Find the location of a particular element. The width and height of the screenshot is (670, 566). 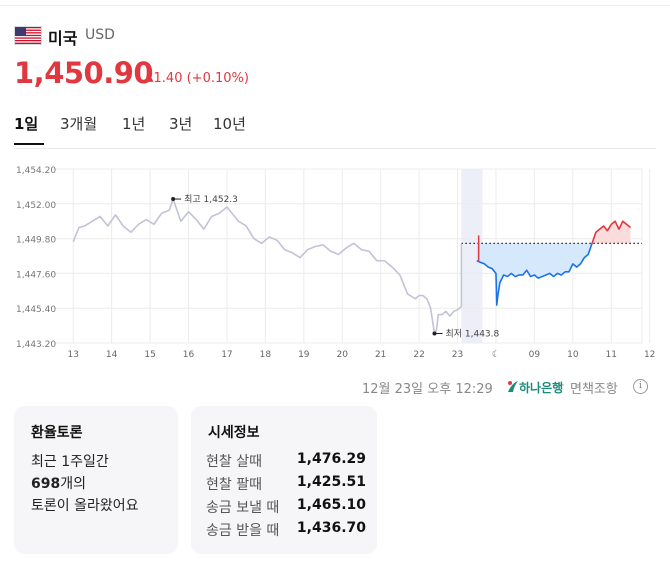

quote-row: 송금 받을 때 1,436.70 is located at coordinates (286, 530).